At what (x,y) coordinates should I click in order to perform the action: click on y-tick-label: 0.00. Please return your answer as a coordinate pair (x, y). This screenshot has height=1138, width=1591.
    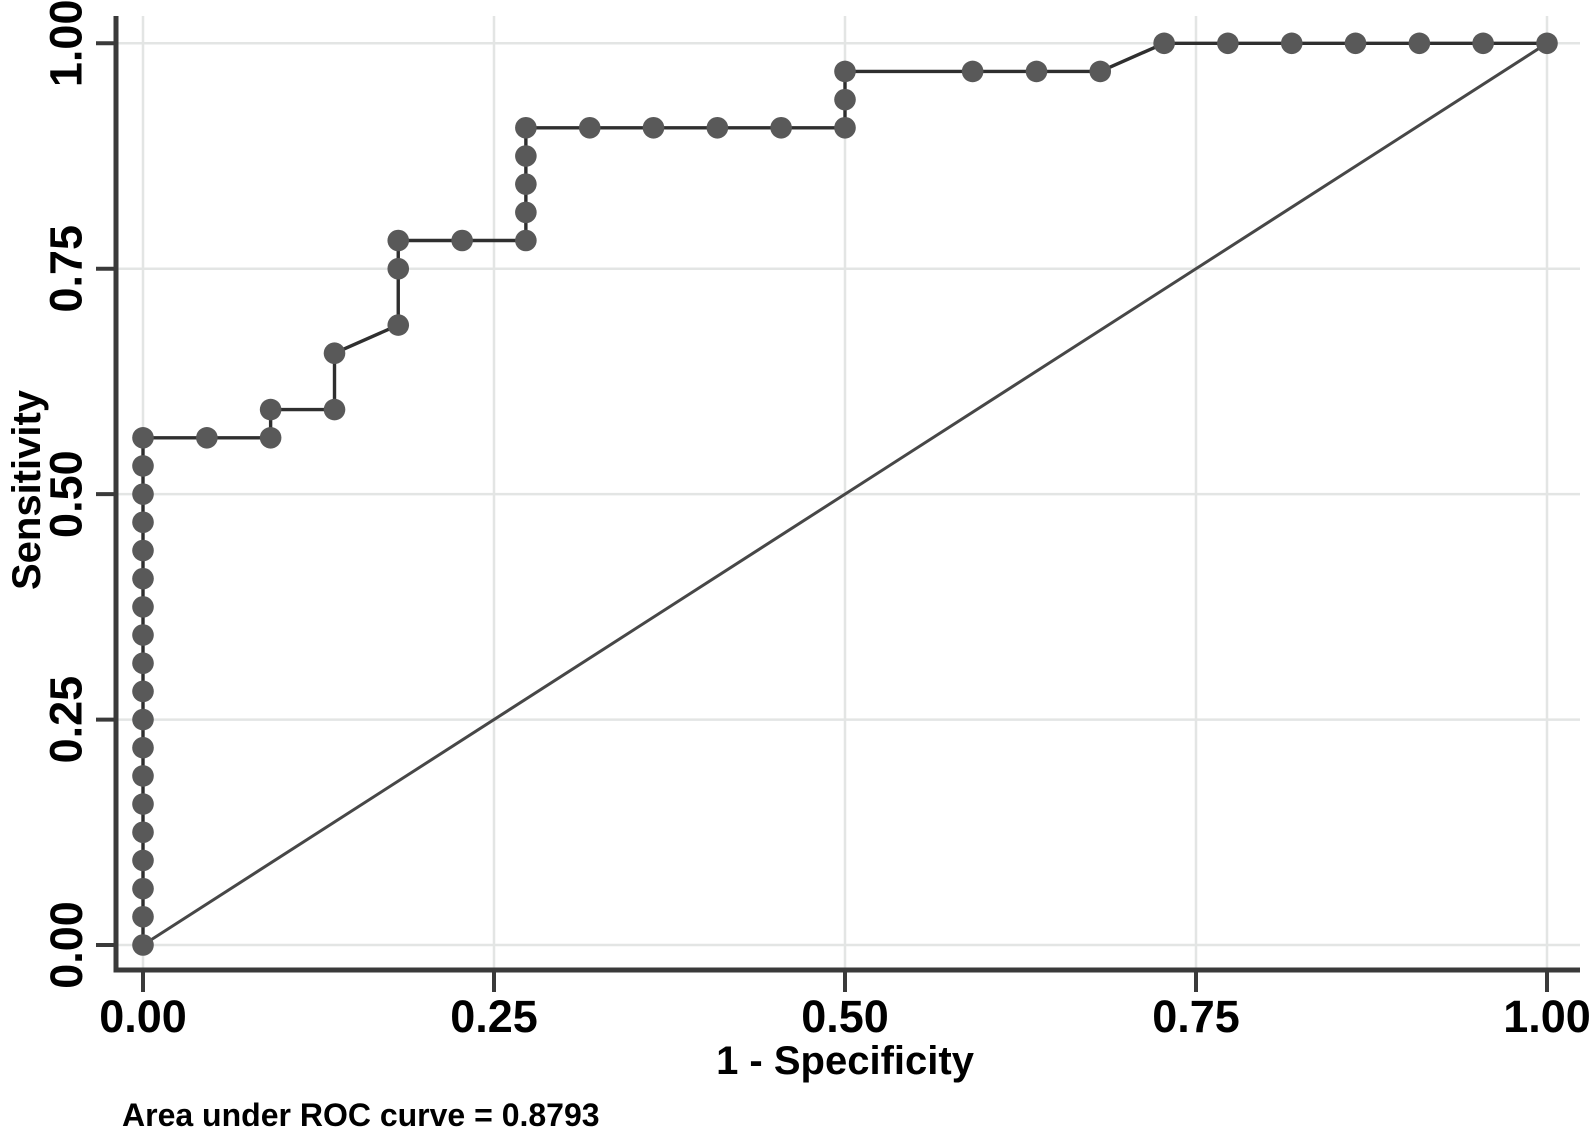
    Looking at the image, I should click on (66, 945).